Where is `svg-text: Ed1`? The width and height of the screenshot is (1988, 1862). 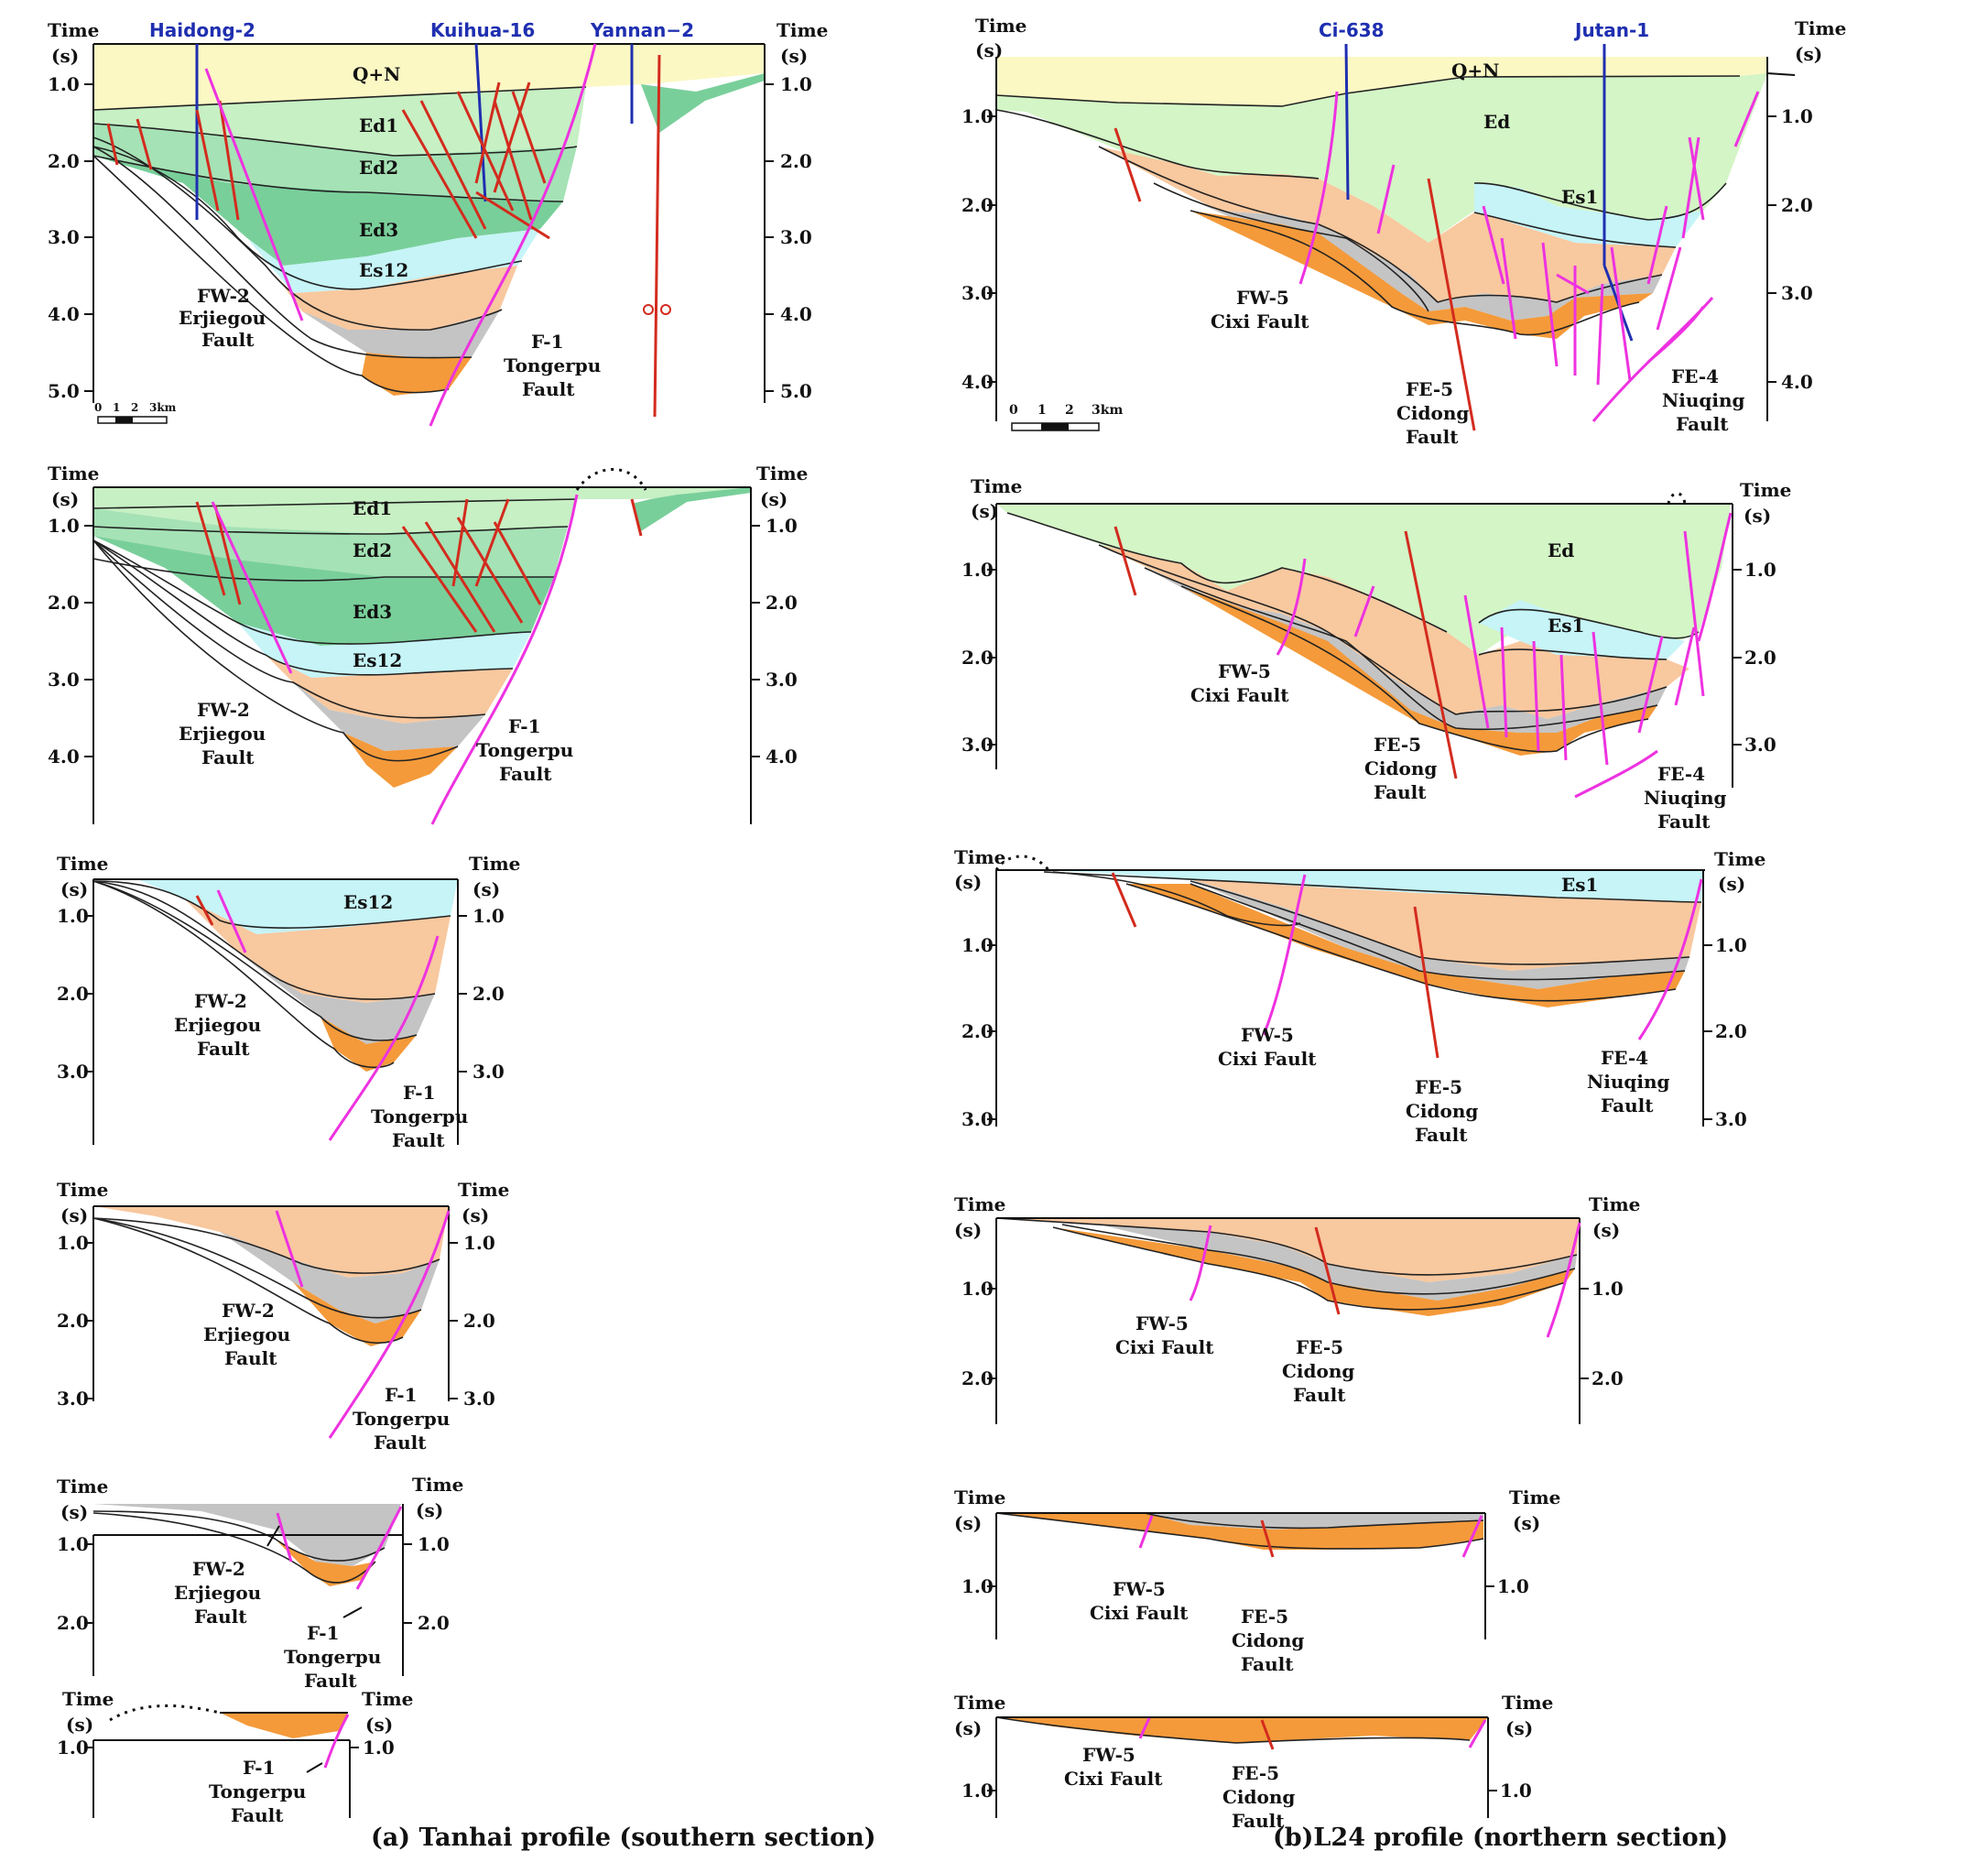 svg-text: Ed1 is located at coordinates (372, 508).